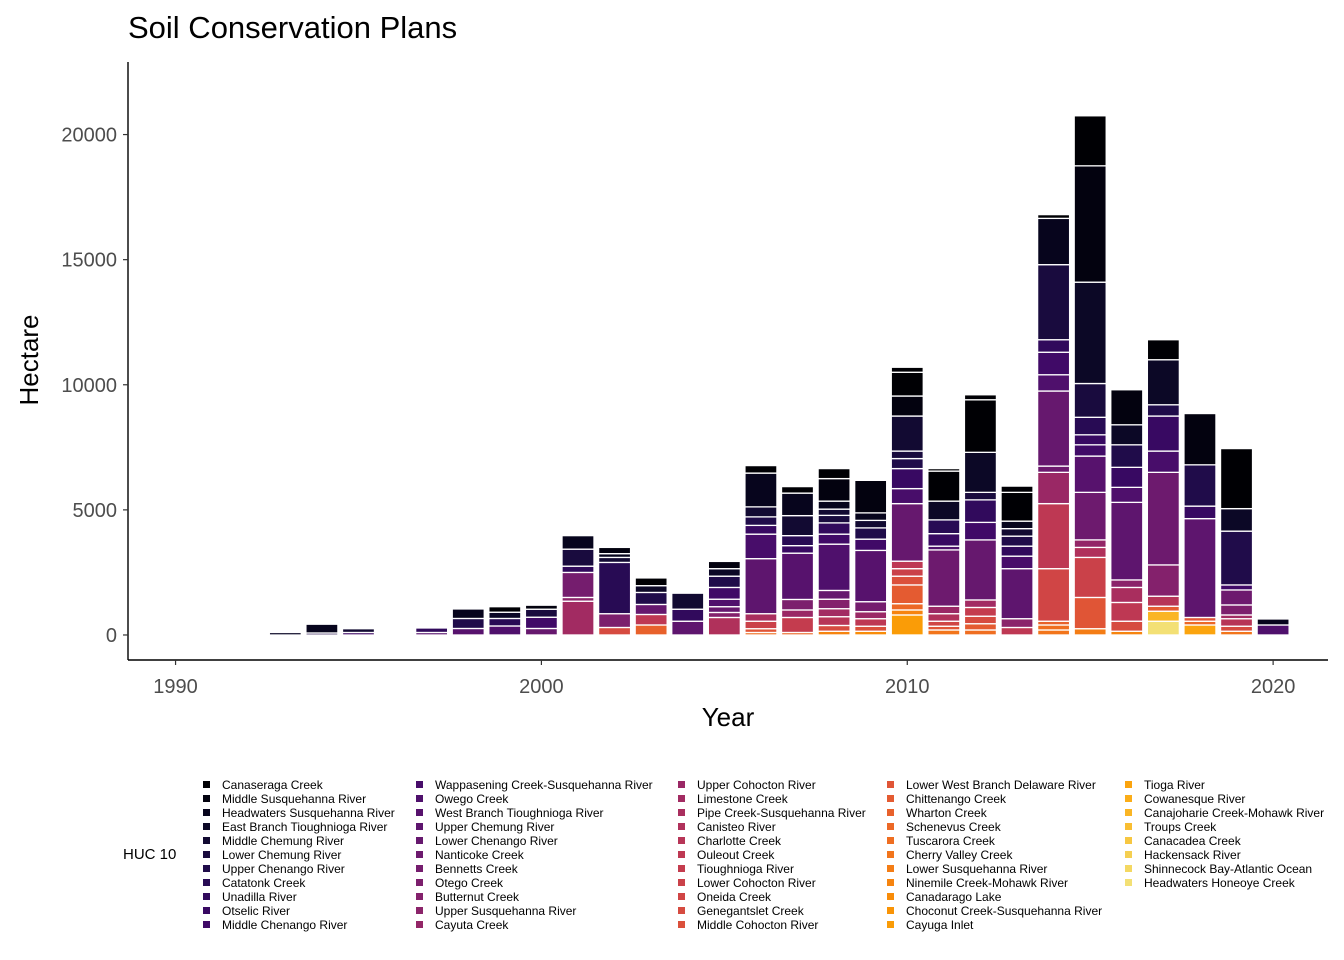 This screenshot has height=960, width=1344. Describe the element at coordinates (956, 799) in the screenshot. I see `legend-label: Chittenango Creek` at that location.